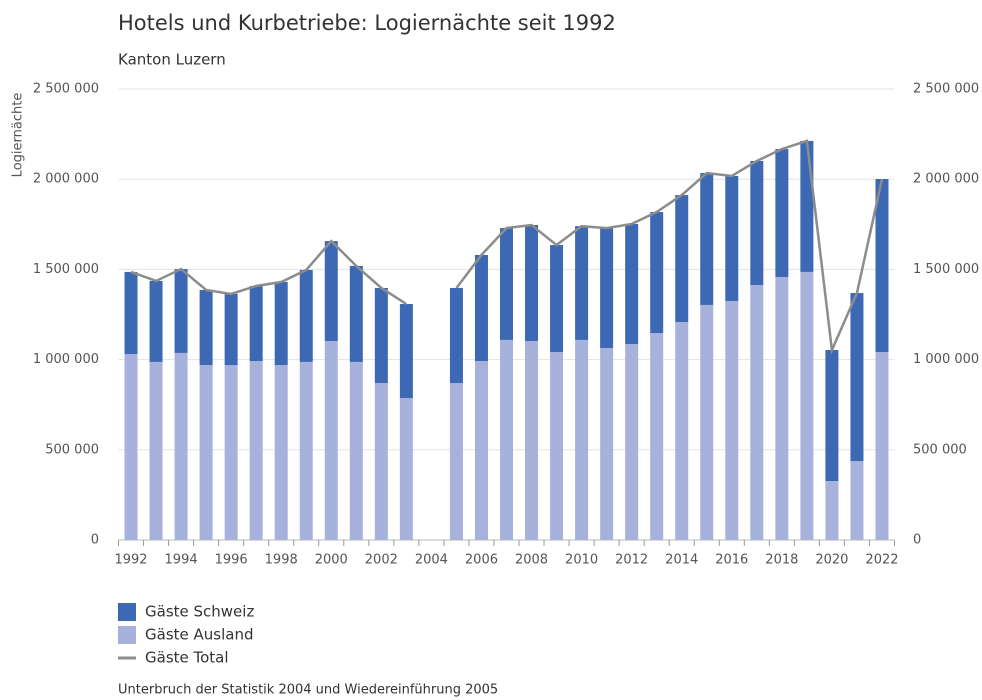 The width and height of the screenshot is (982, 700). I want to click on x-tick-label: 2004, so click(431, 560).